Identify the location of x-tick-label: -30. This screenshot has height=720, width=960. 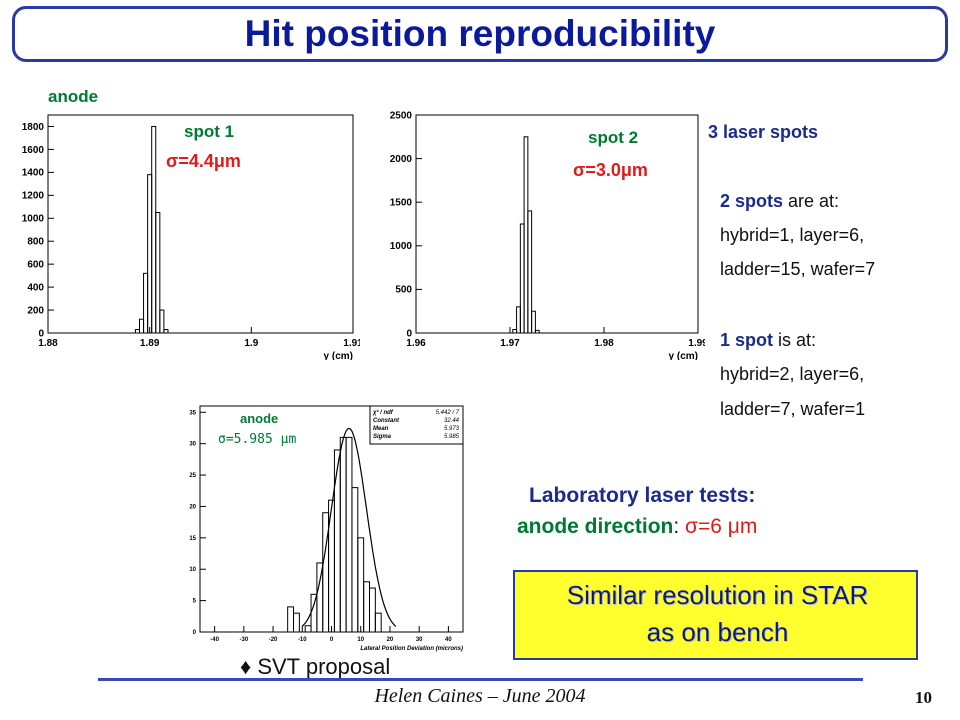
(243, 640).